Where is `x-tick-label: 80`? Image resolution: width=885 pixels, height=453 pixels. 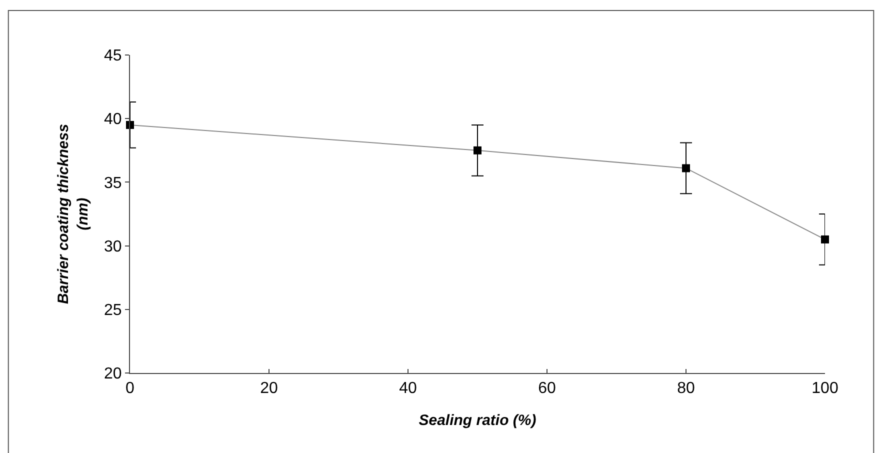
x-tick-label: 80 is located at coordinates (686, 389).